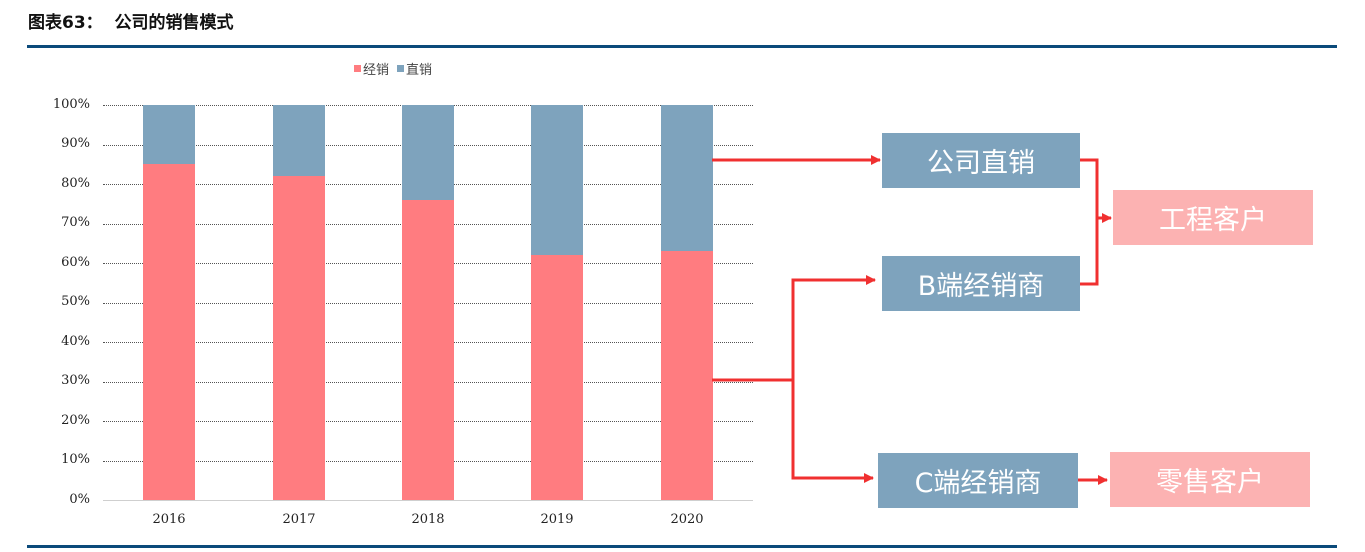 The height and width of the screenshot is (552, 1365). Describe the element at coordinates (75, 459) in the screenshot. I see `y-tick: 10%` at that location.